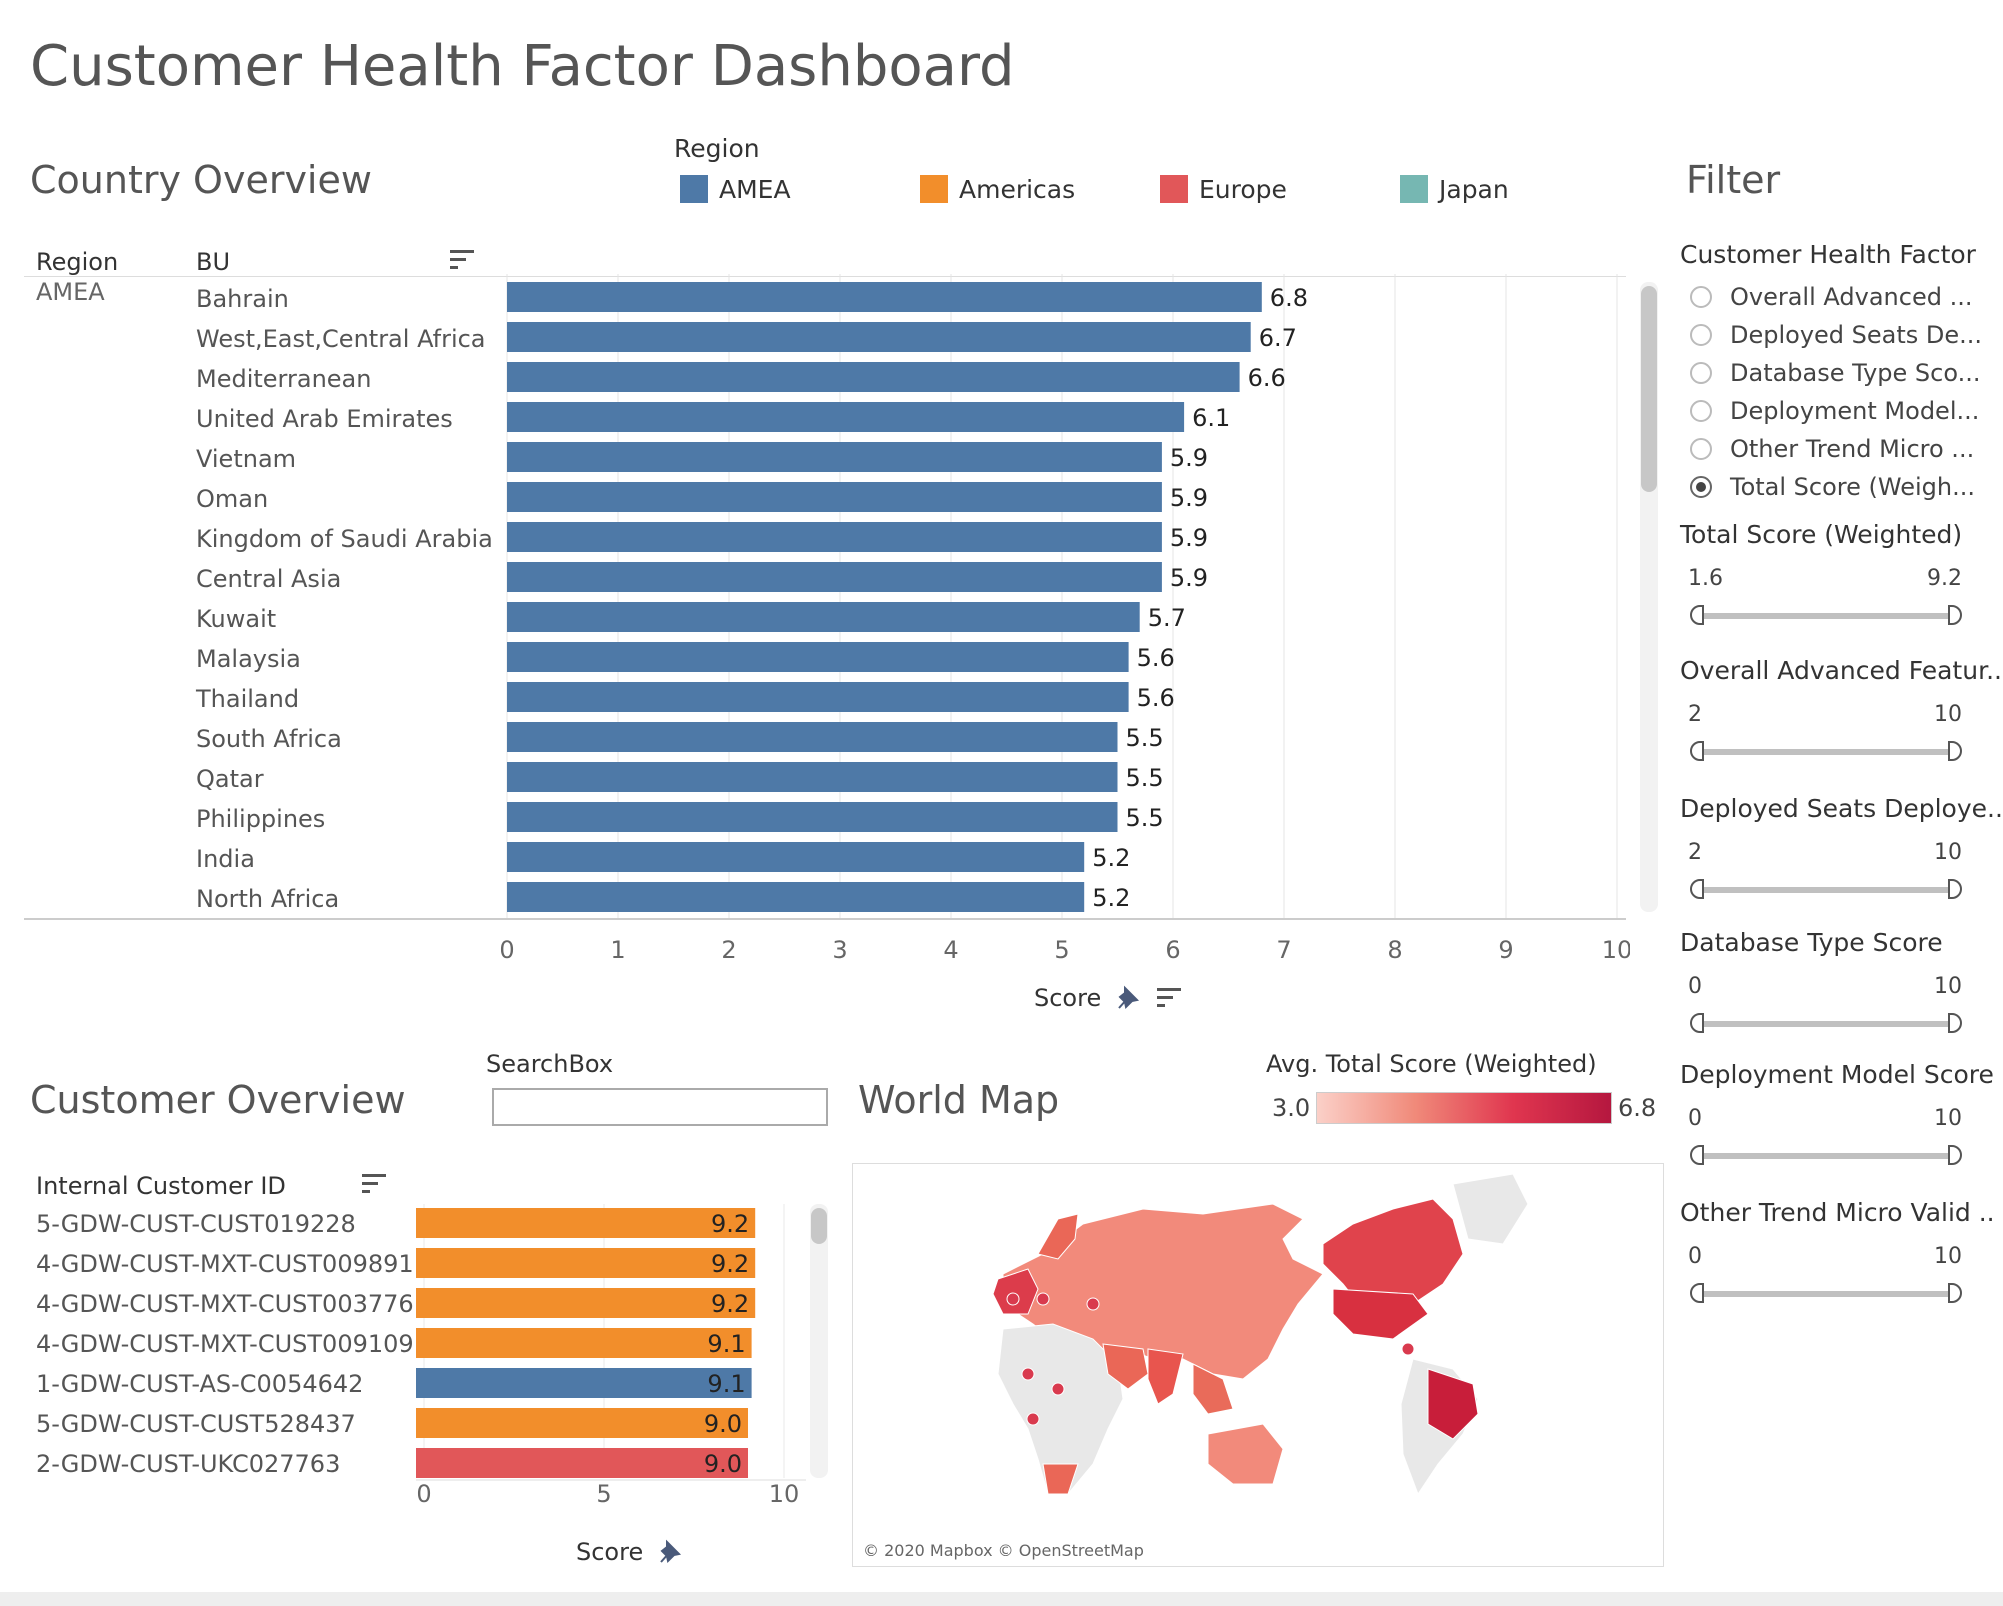 The image size is (2003, 1606). What do you see at coordinates (246, 459) in the screenshot?
I see `bu-label: Vietnam` at bounding box center [246, 459].